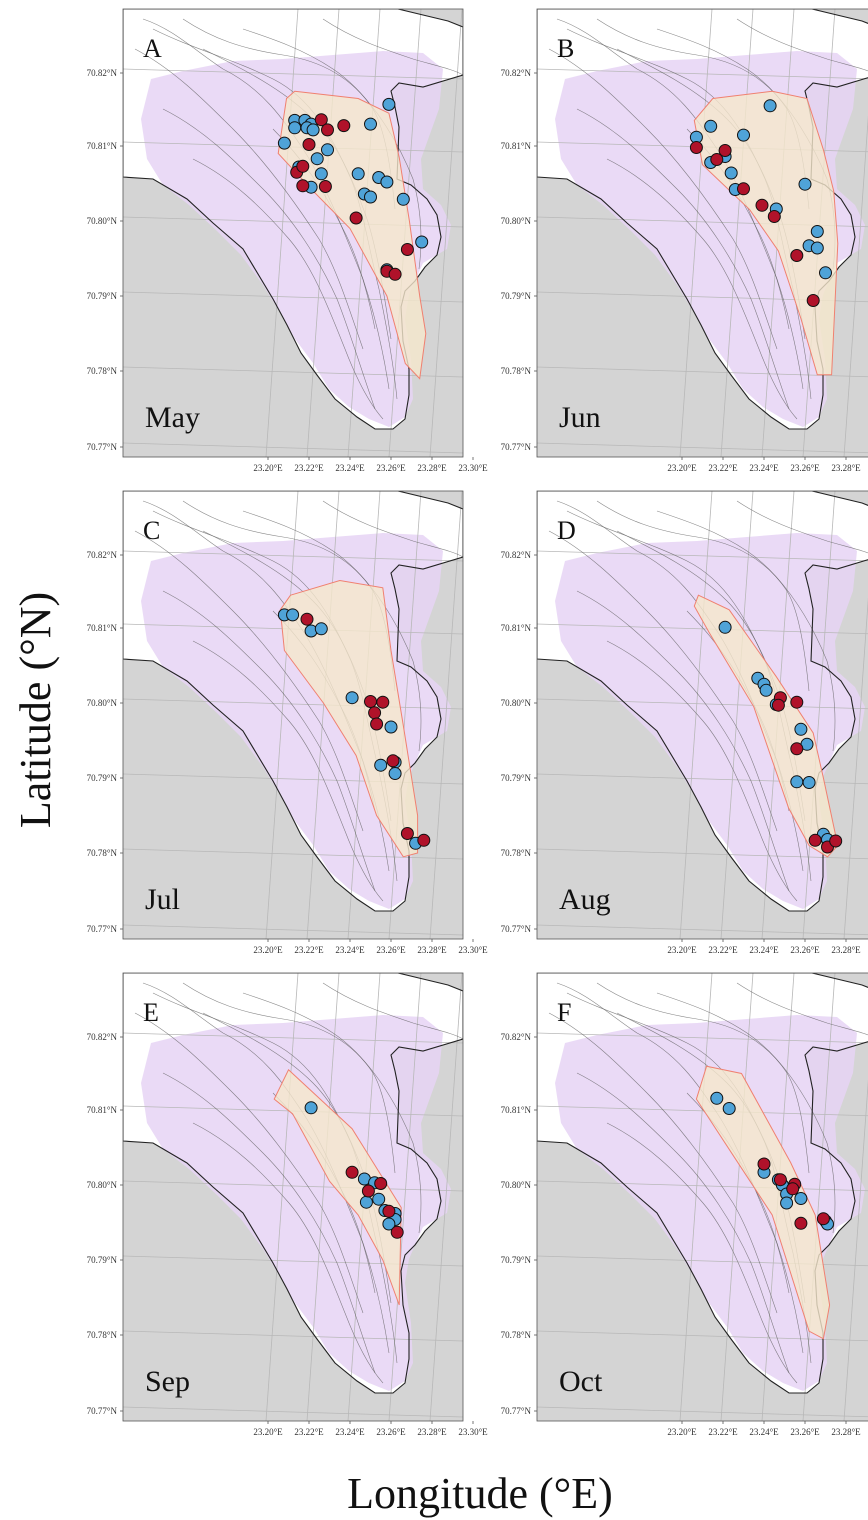 Image resolution: width=868 pixels, height=1520 pixels. Describe the element at coordinates (682, 950) in the screenshot. I see `x-tick-label: 23.20°E` at that location.